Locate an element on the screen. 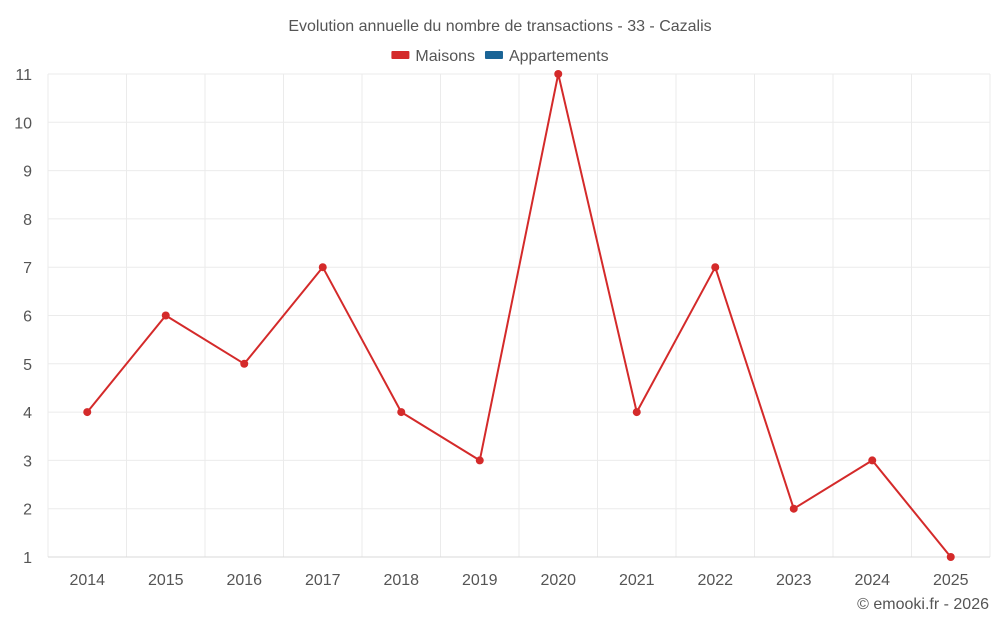  data-point-2020 is located at coordinates (558, 74).